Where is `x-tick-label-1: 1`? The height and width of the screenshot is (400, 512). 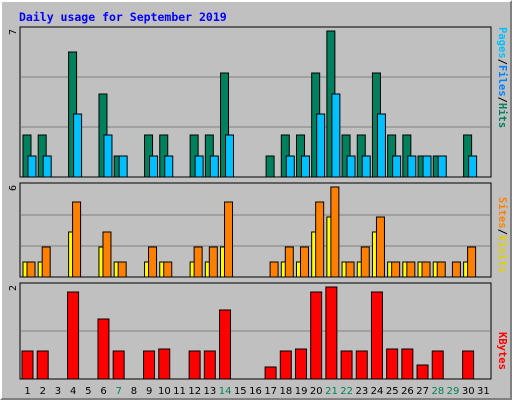 x-tick-label-1: 1 is located at coordinates (27, 391).